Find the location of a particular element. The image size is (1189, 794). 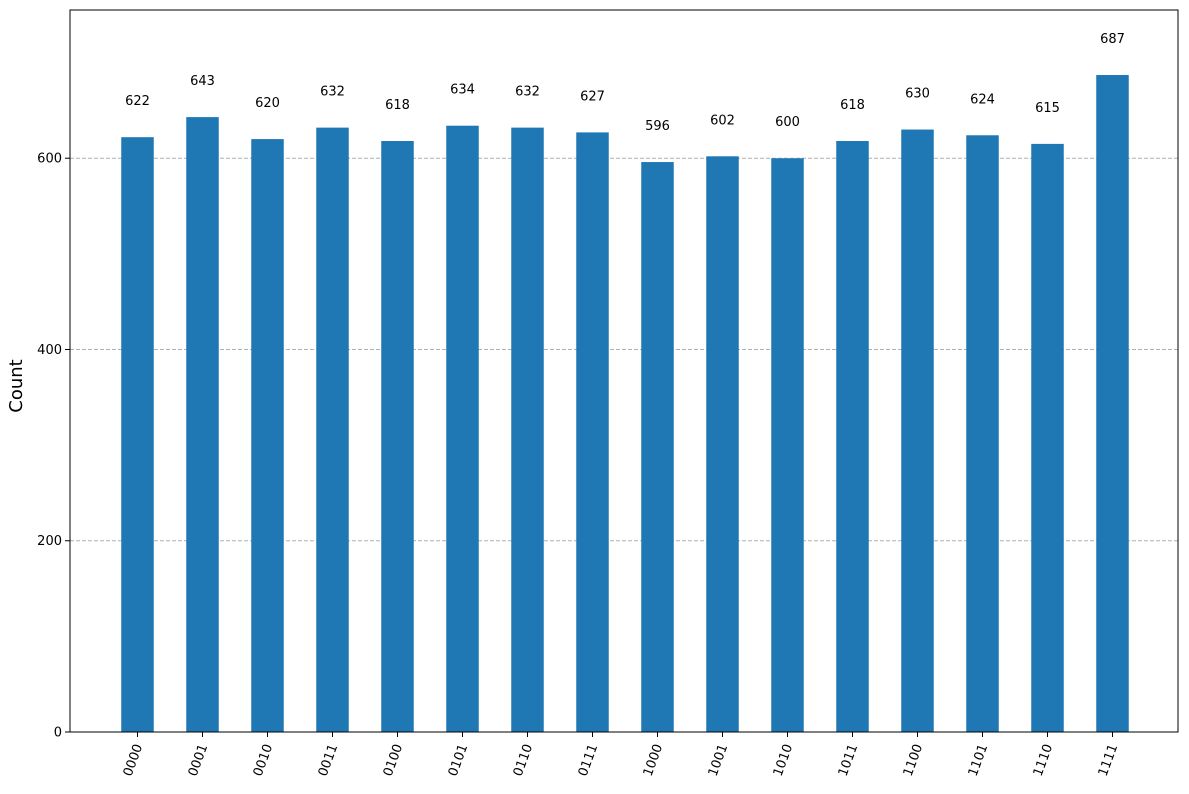

bar-value-label: 615 is located at coordinates (1047, 108).